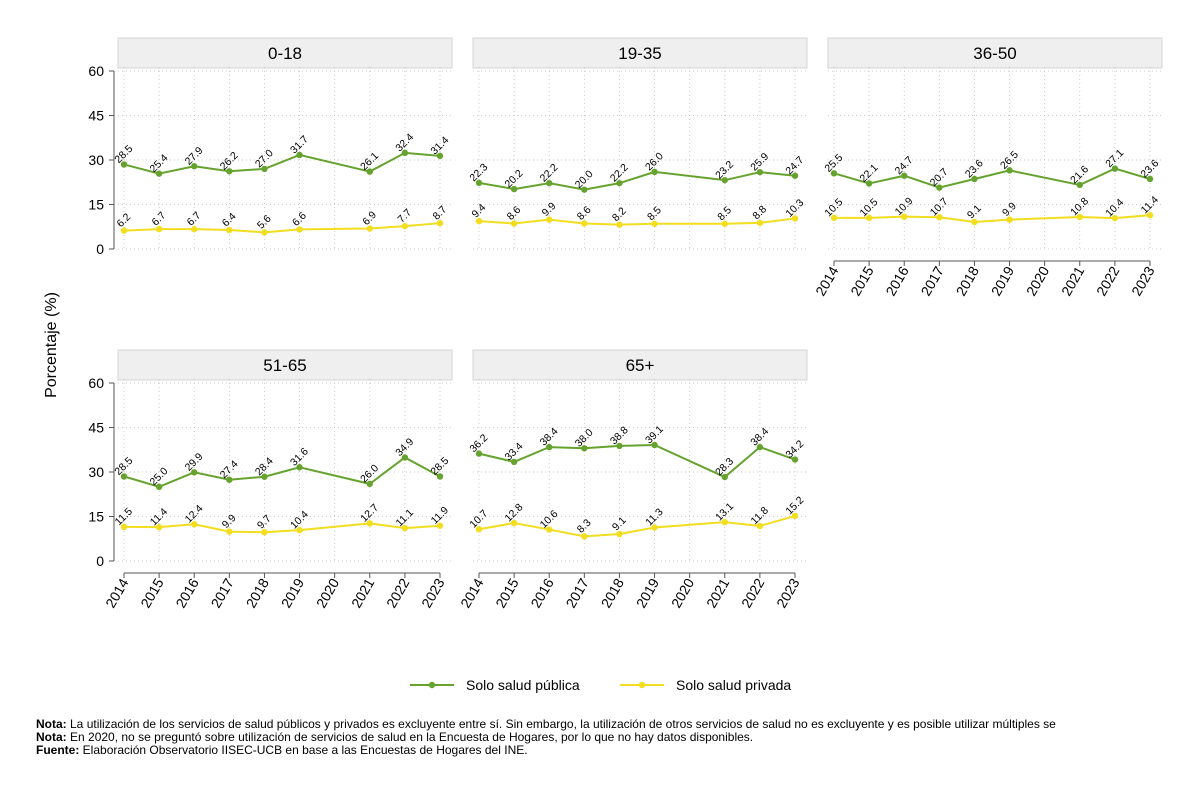 The width and height of the screenshot is (1200, 801). I want to click on data-label: 12.4, so click(194, 514).